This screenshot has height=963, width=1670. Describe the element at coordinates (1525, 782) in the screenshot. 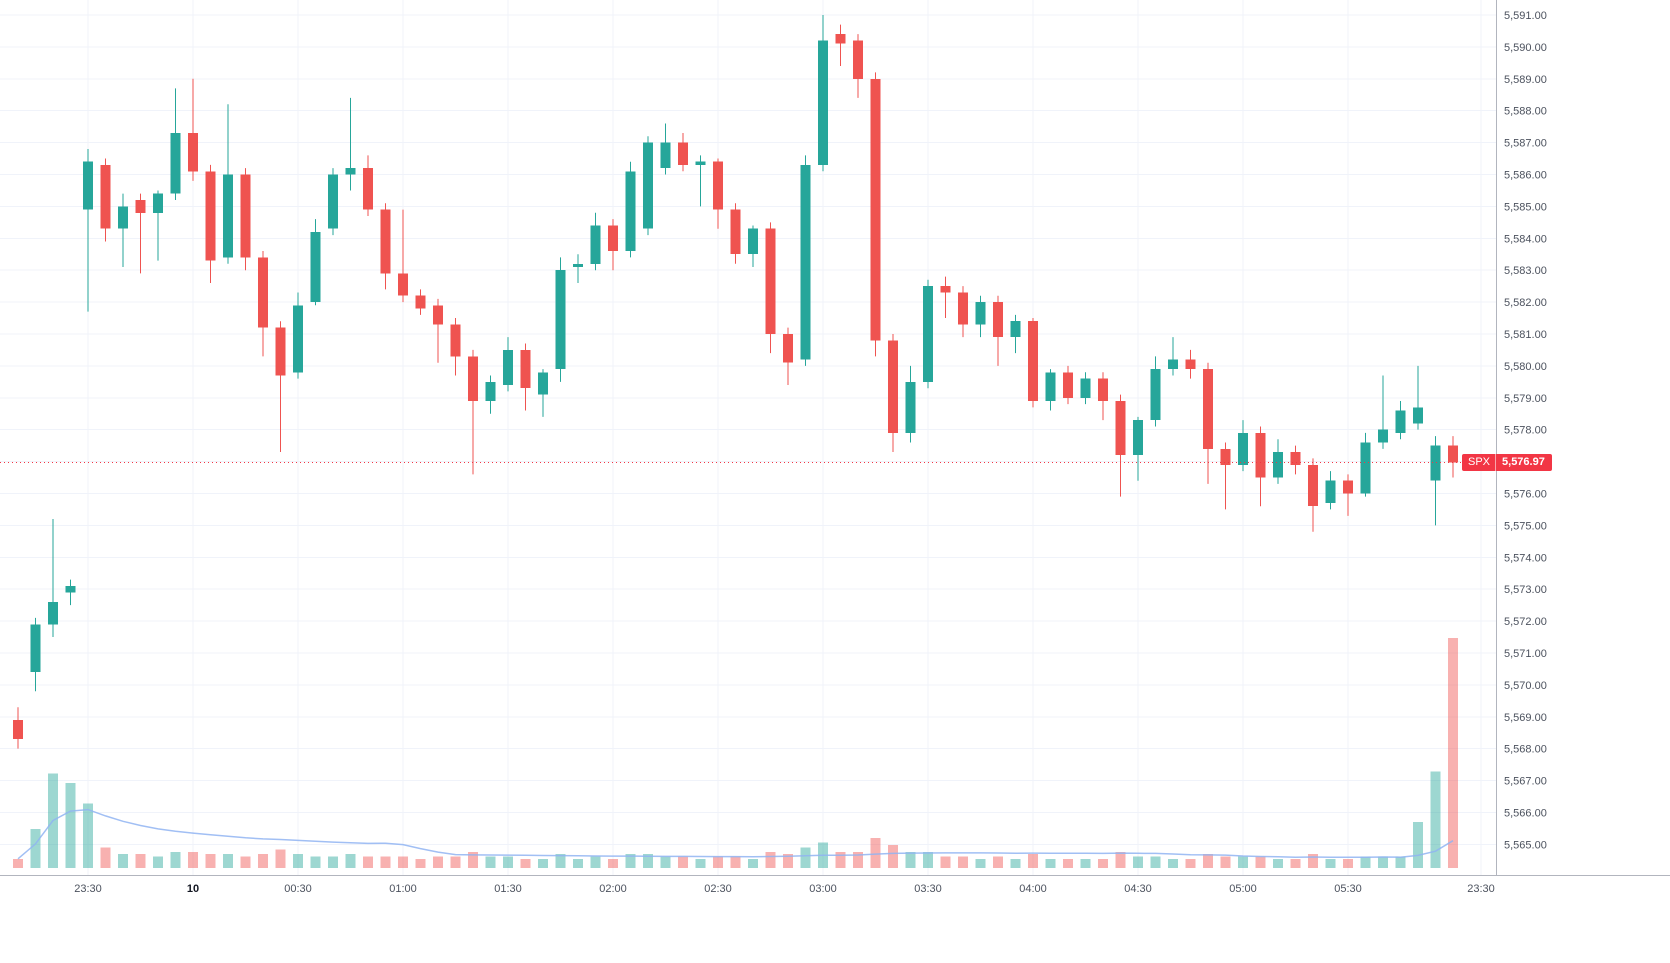

I see `svg-text: 5,567.00` at that location.